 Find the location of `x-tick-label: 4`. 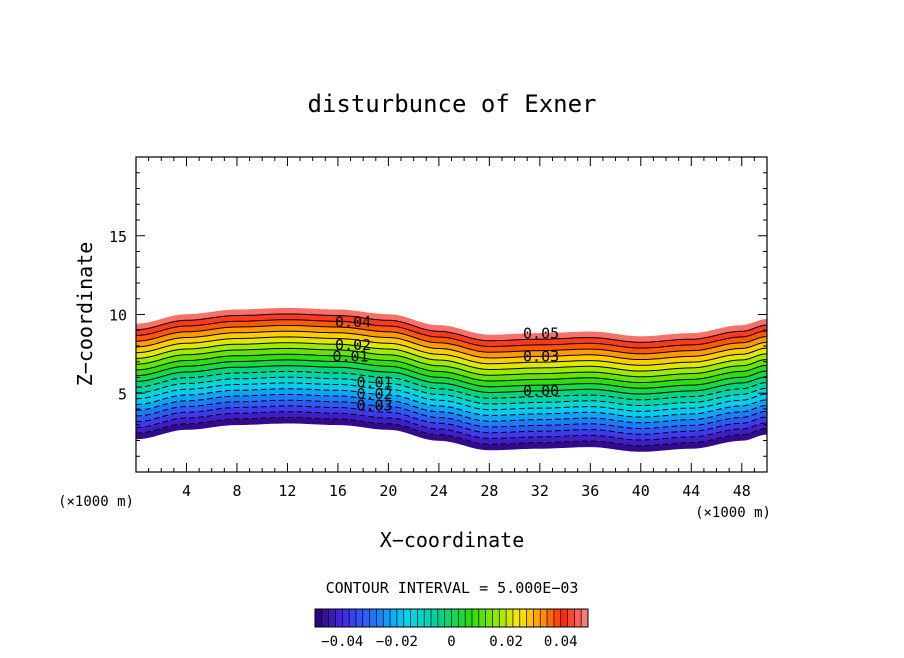

x-tick-label: 4 is located at coordinates (186, 491).